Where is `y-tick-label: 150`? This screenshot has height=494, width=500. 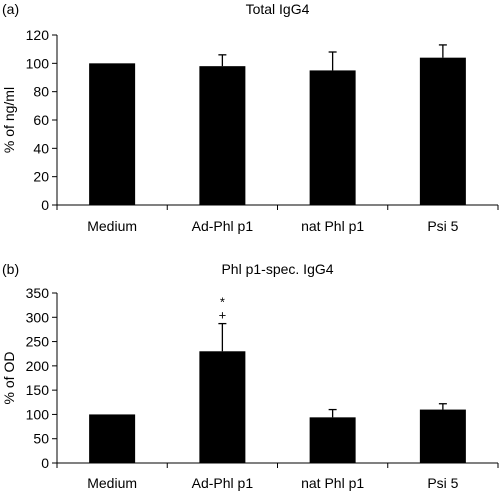
y-tick-label: 150 is located at coordinates (38, 390).